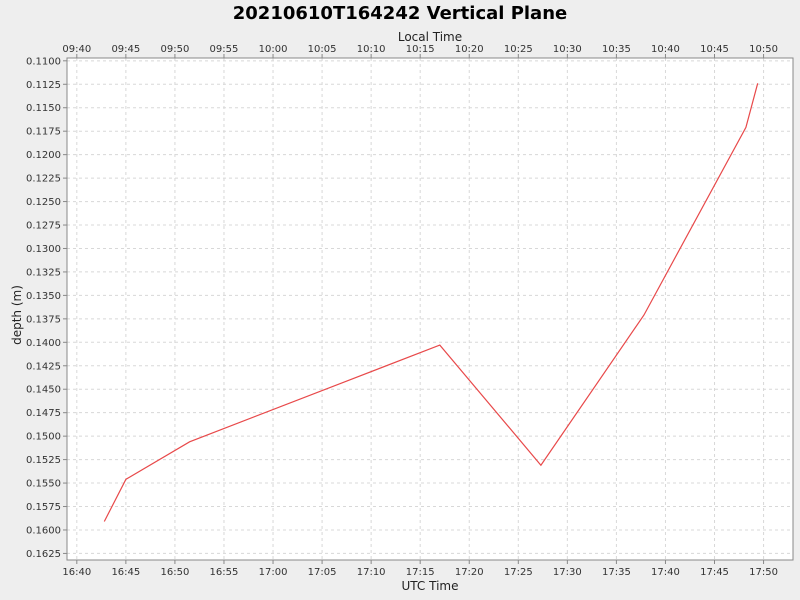  Describe the element at coordinates (43, 249) in the screenshot. I see `y-tick-label: 0.1300` at that location.